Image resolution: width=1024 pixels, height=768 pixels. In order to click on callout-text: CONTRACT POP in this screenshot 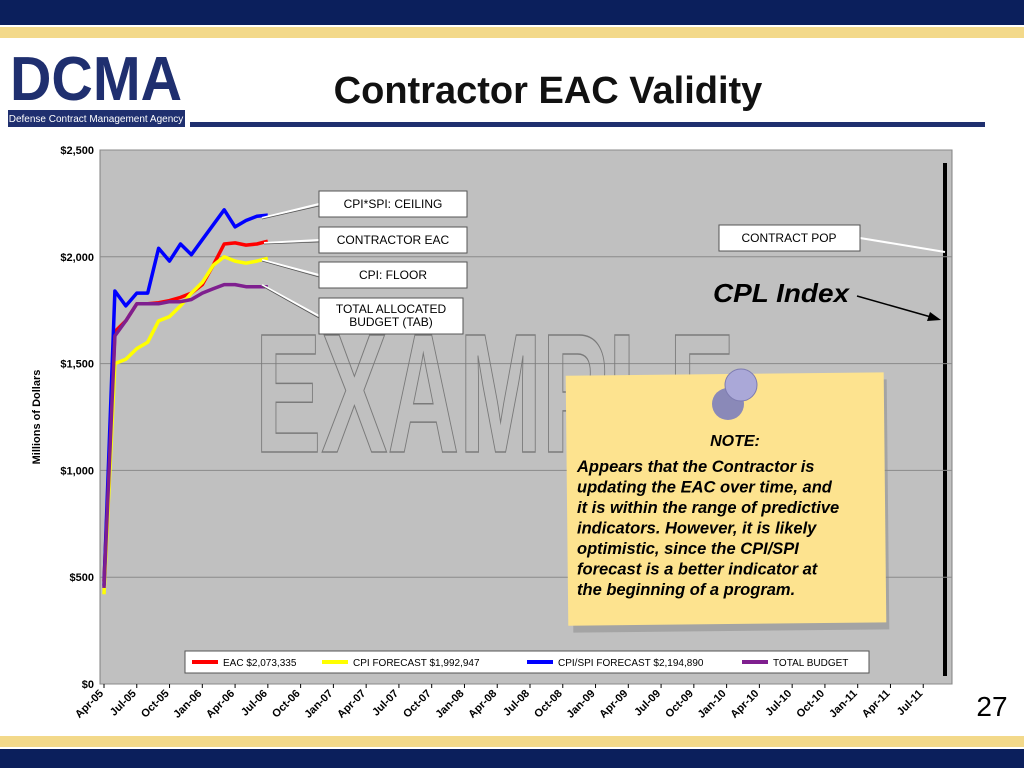, I will do `click(788, 238)`.